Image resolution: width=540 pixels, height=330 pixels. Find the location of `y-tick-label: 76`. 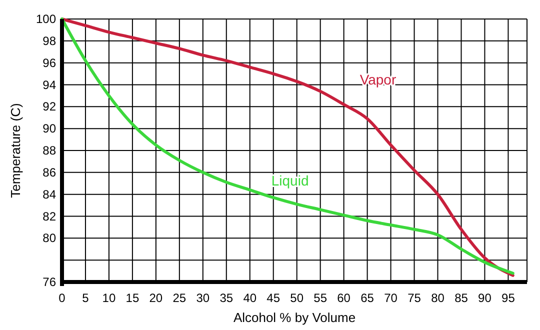

y-tick-label: 76 is located at coordinates (49, 282).